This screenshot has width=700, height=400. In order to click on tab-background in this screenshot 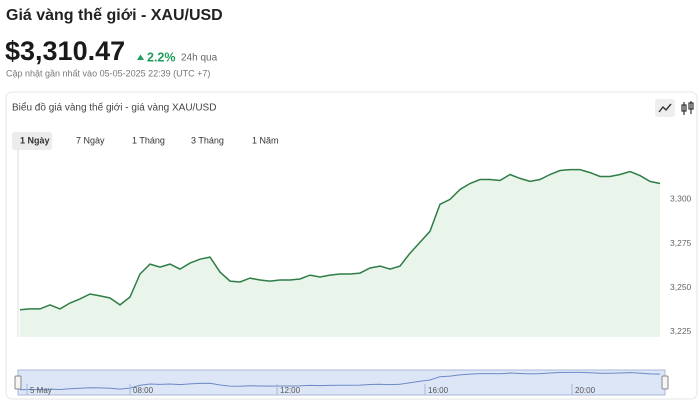, I will do `click(32, 141)`.